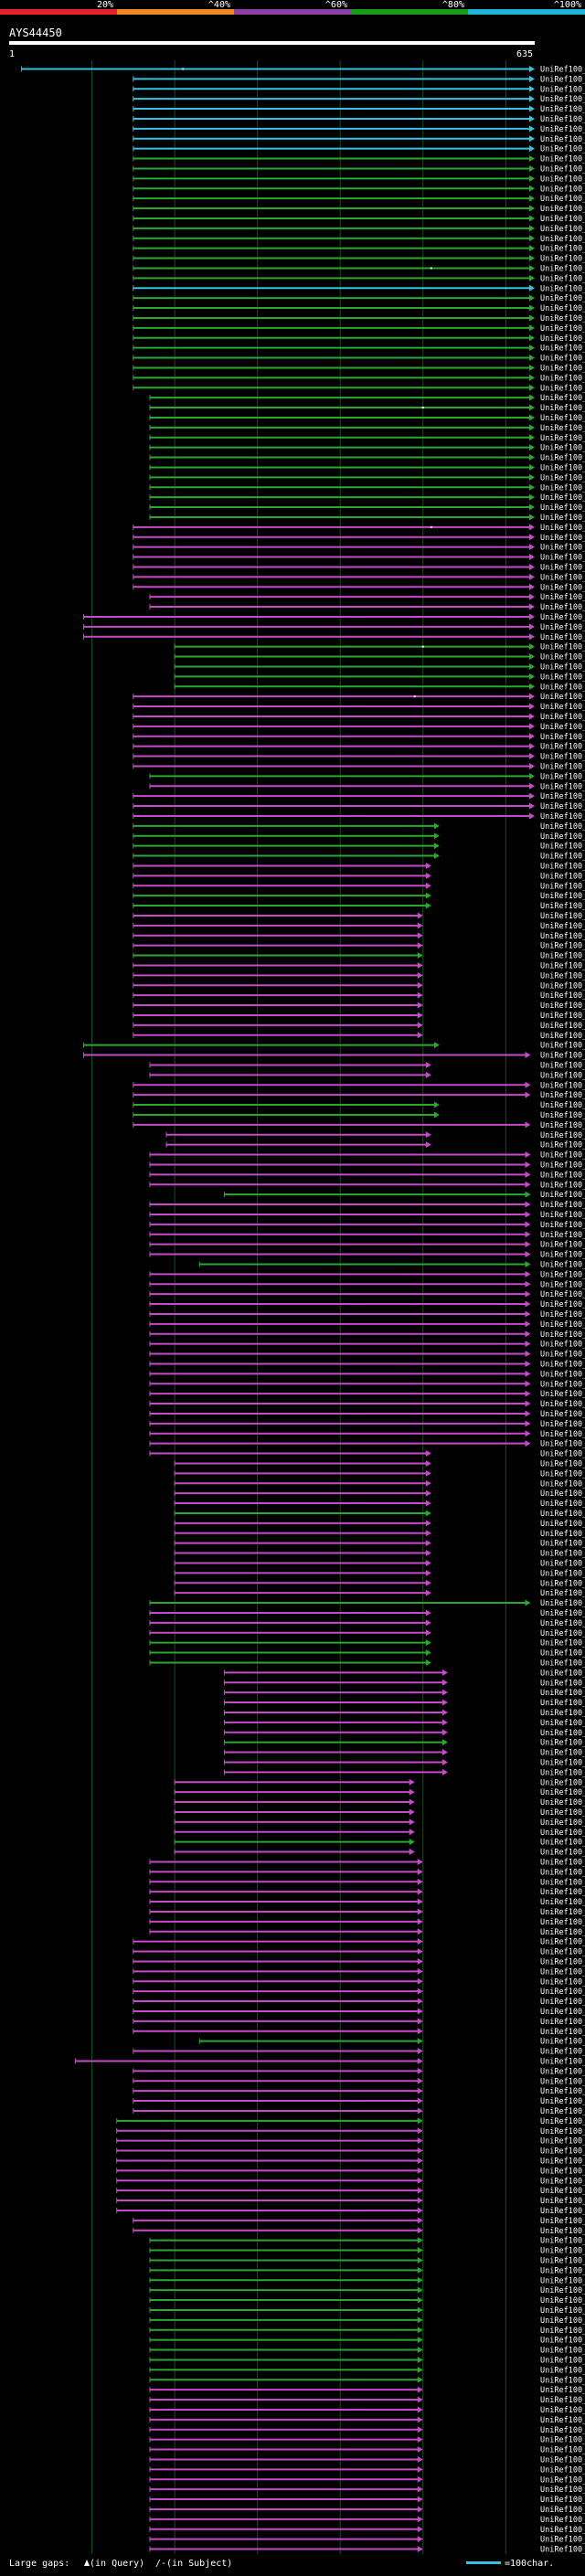 This screenshot has width=585, height=2576. Describe the element at coordinates (563, 1892) in the screenshot. I see `hit-label: UniRef100_Q2F1R7` at that location.